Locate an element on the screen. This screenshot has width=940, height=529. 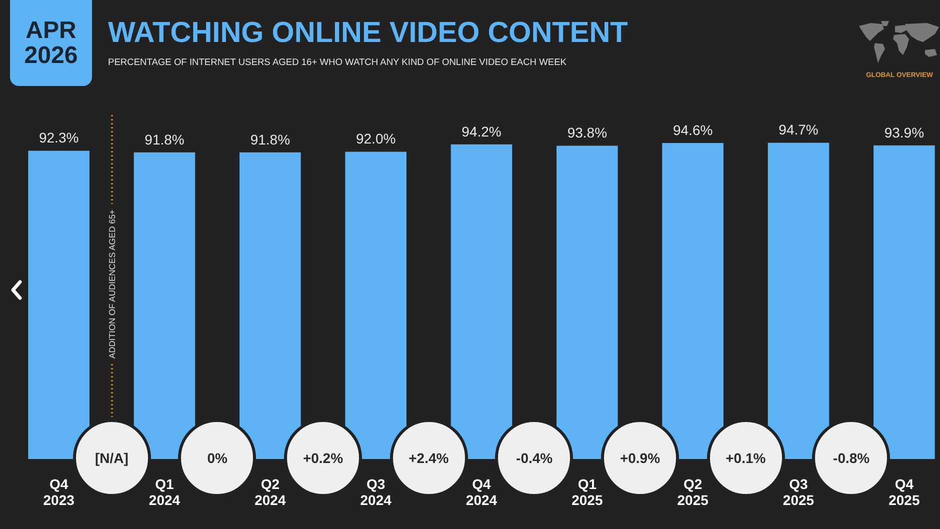
circle-badge: [N/A] is located at coordinates (111, 458).